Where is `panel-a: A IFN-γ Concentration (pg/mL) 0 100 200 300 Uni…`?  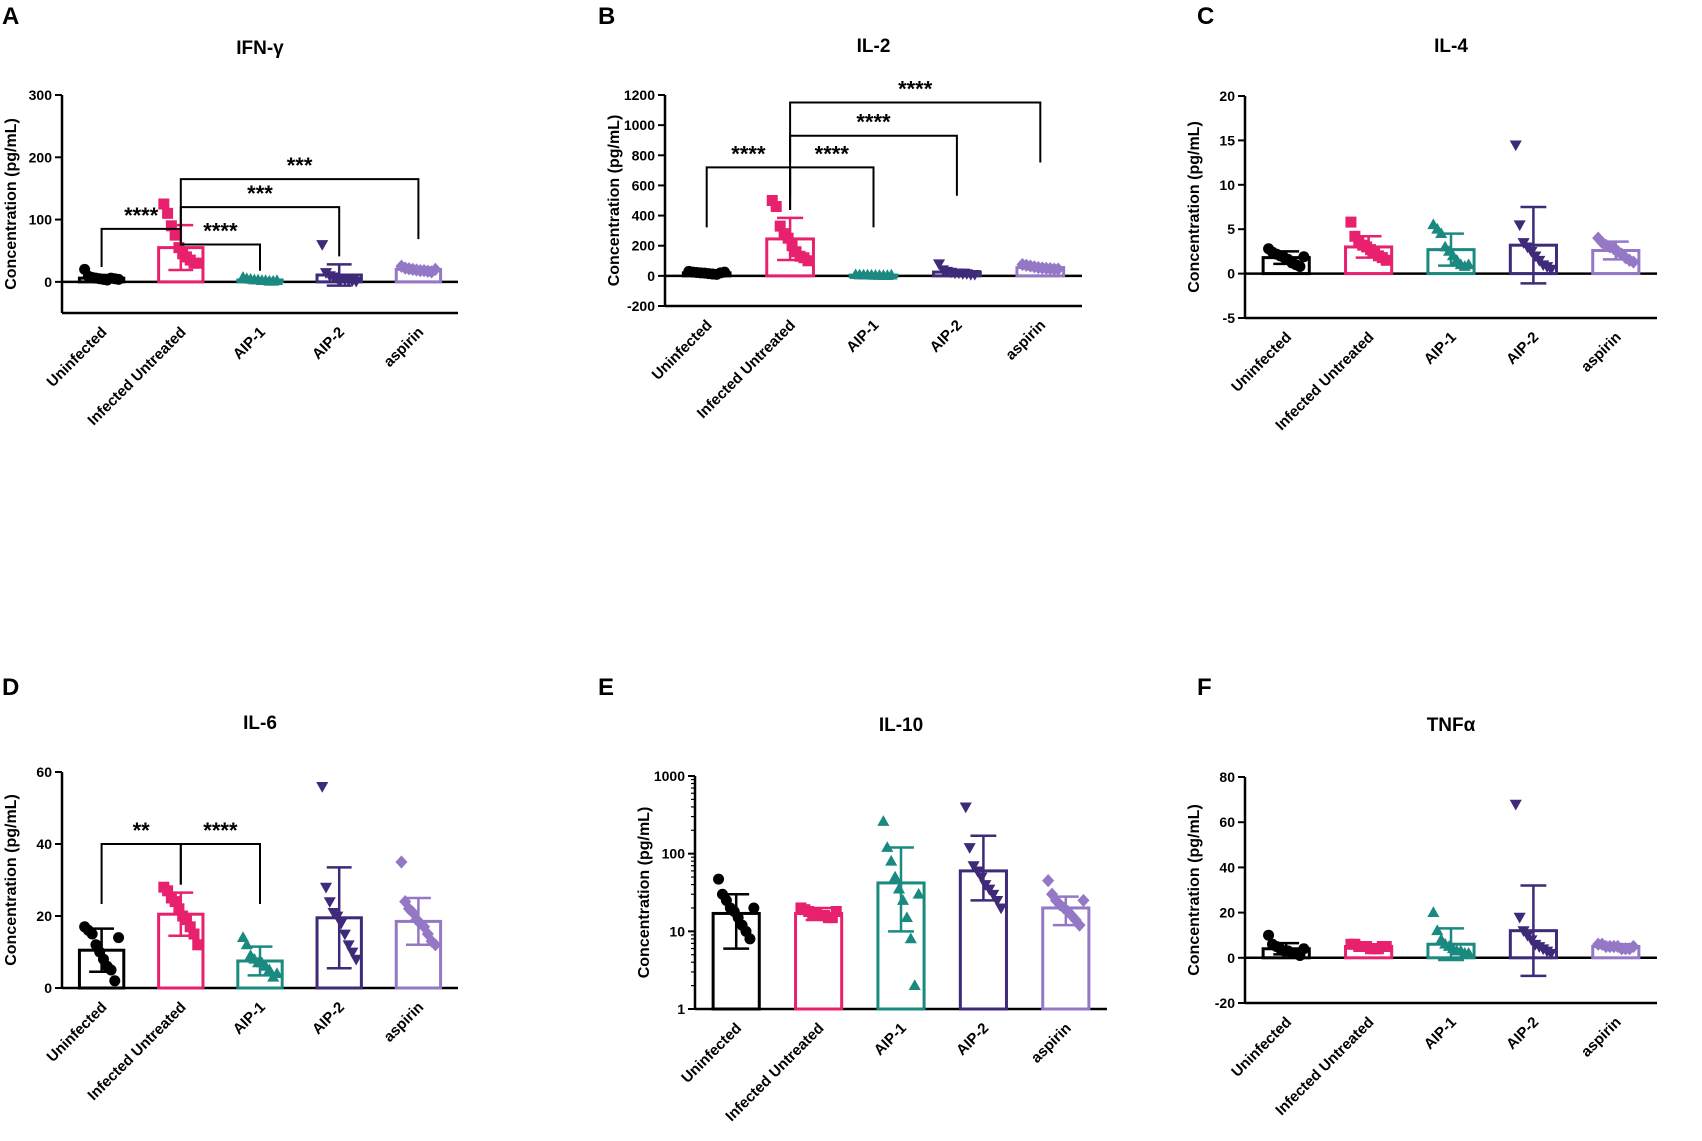 panel-a: A IFN-γ Concentration (pg/mL) 0 100 200 300 Uni… is located at coordinates (230, 216).